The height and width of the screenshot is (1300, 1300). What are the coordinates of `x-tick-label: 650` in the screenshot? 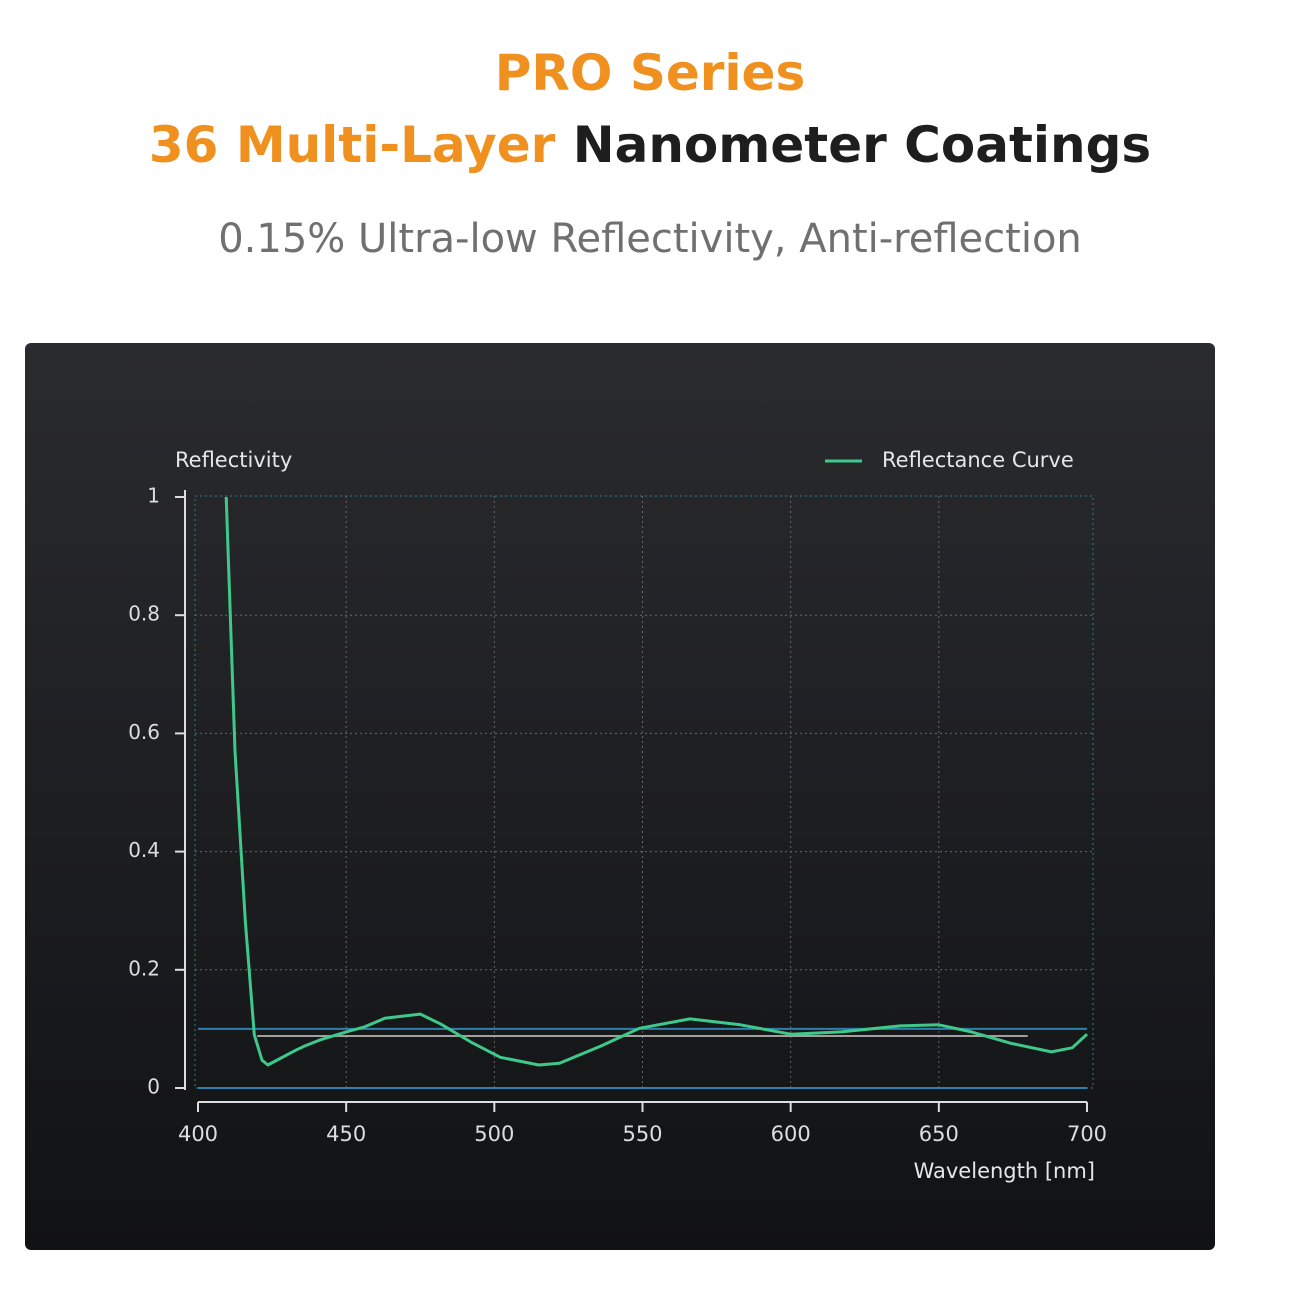 It's located at (939, 1134).